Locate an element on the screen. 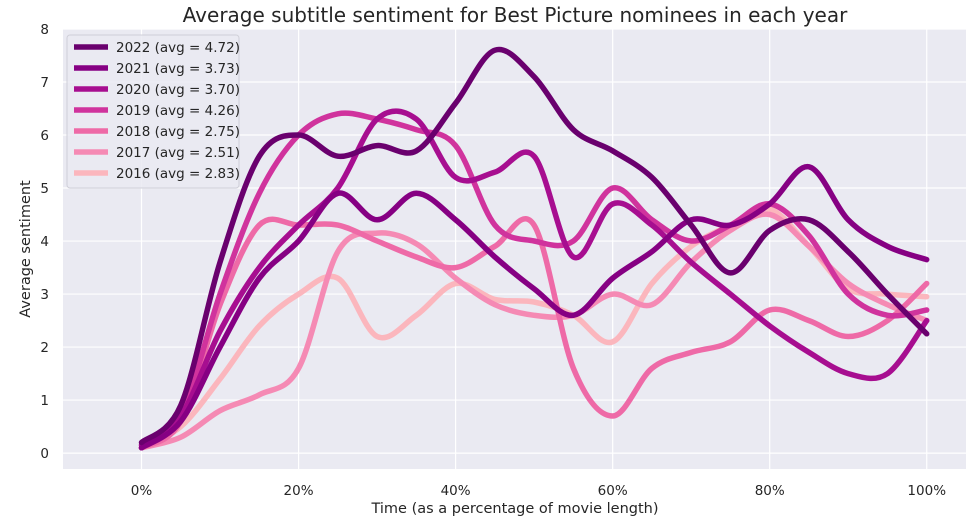  legend-label: 2022 (avg = 4.72) is located at coordinates (178, 48).